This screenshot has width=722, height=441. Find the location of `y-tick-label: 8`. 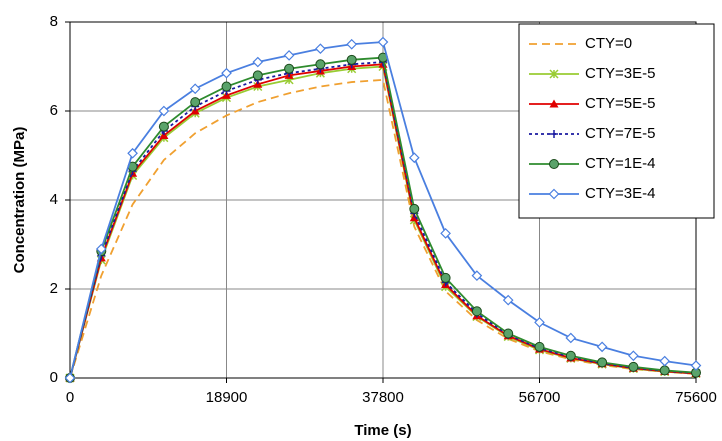

y-tick-label: 8 is located at coordinates (54, 21).